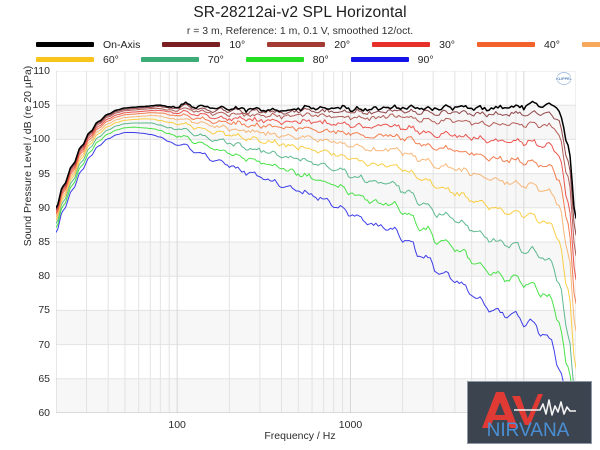 The height and width of the screenshot is (450, 600). What do you see at coordinates (44, 276) in the screenshot?
I see `y-tick-label: 80` at bounding box center [44, 276].